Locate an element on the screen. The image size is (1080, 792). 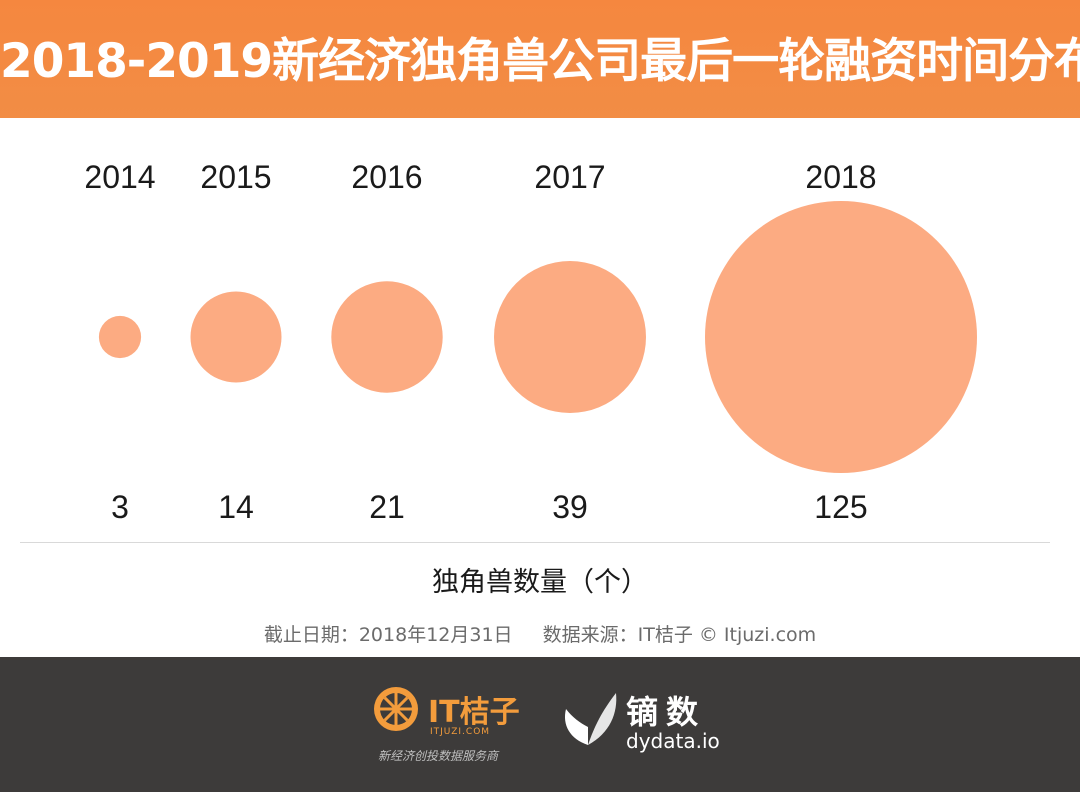
bubble-2016 is located at coordinates (387, 337).